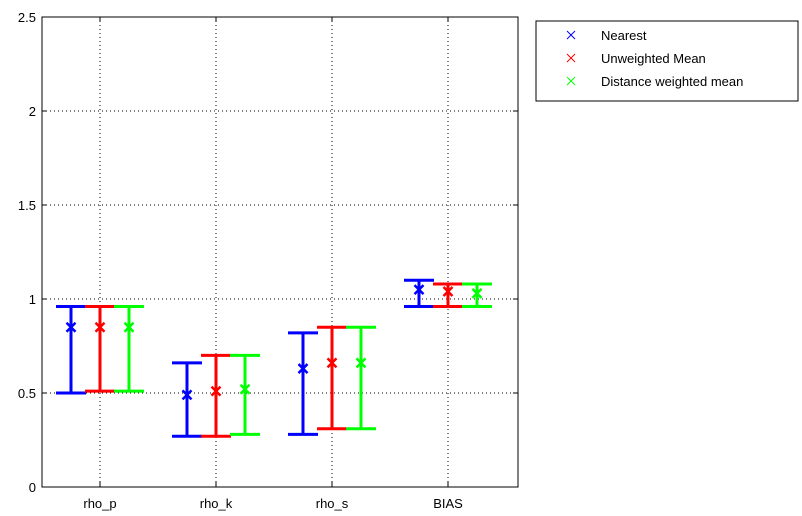  Describe the element at coordinates (27, 205) in the screenshot. I see `y-tick-label: 1.5` at that location.